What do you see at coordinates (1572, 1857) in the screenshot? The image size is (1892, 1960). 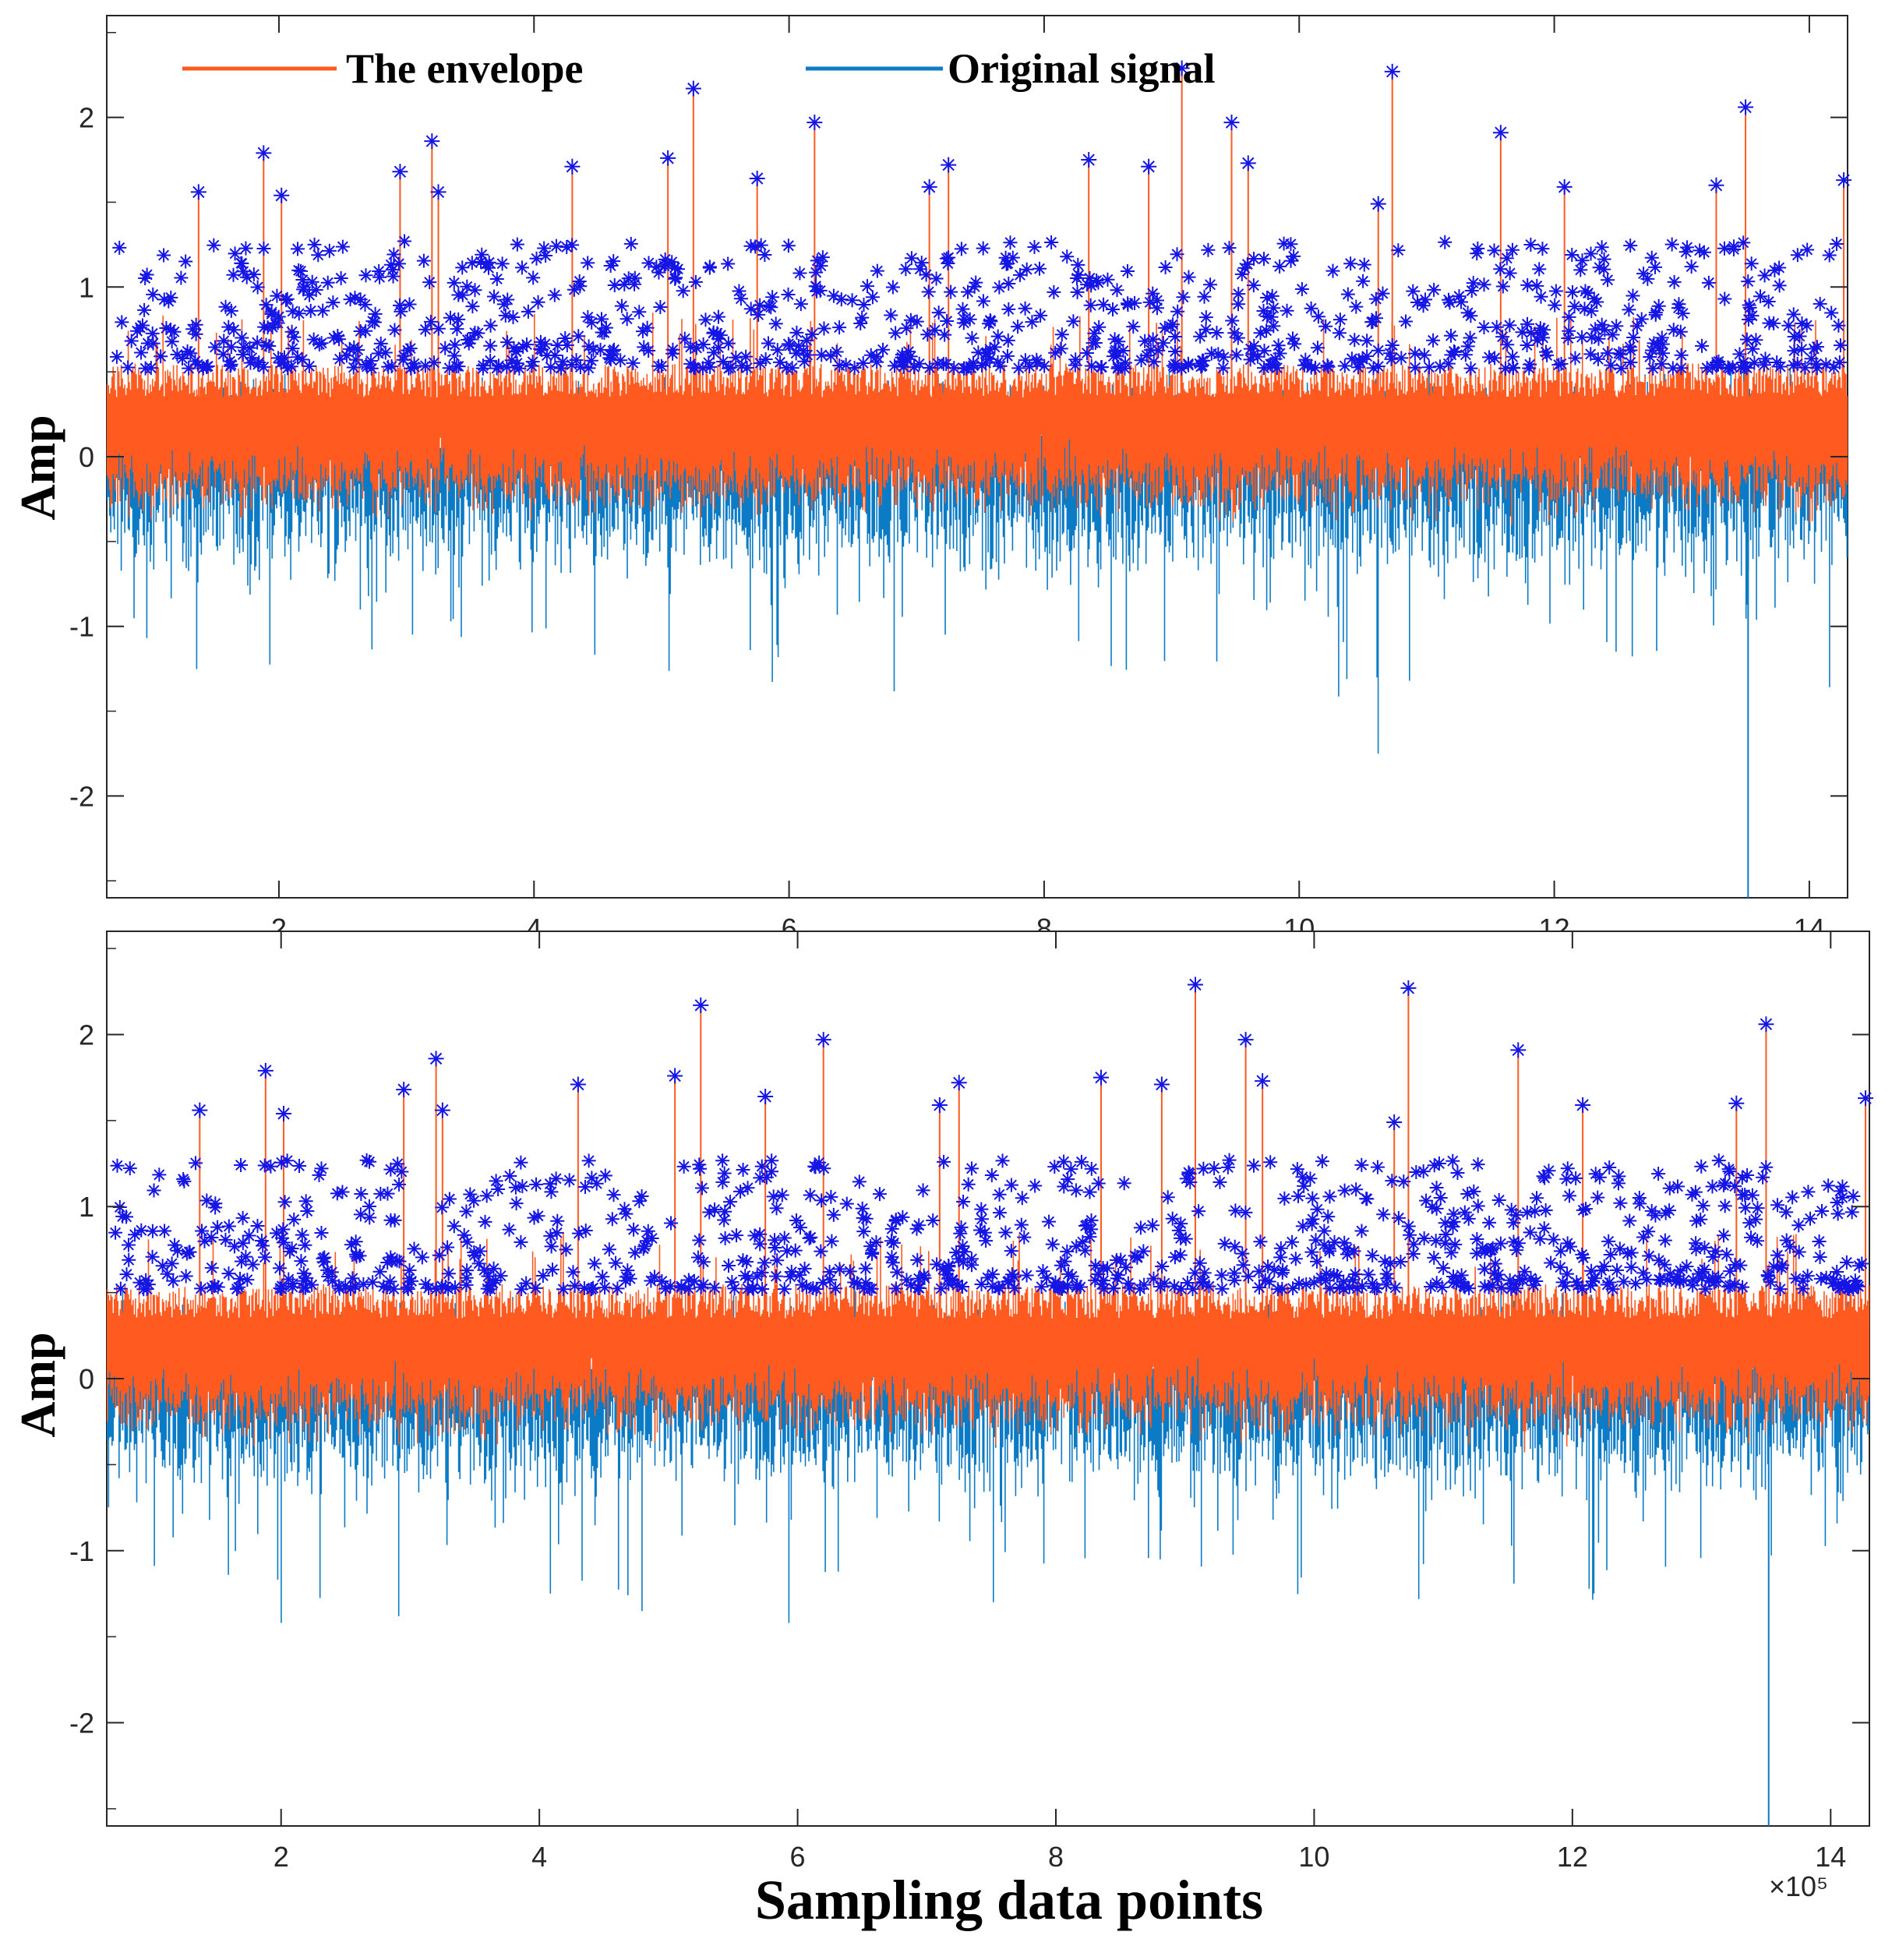 I see `x-tick-label: 12` at bounding box center [1572, 1857].